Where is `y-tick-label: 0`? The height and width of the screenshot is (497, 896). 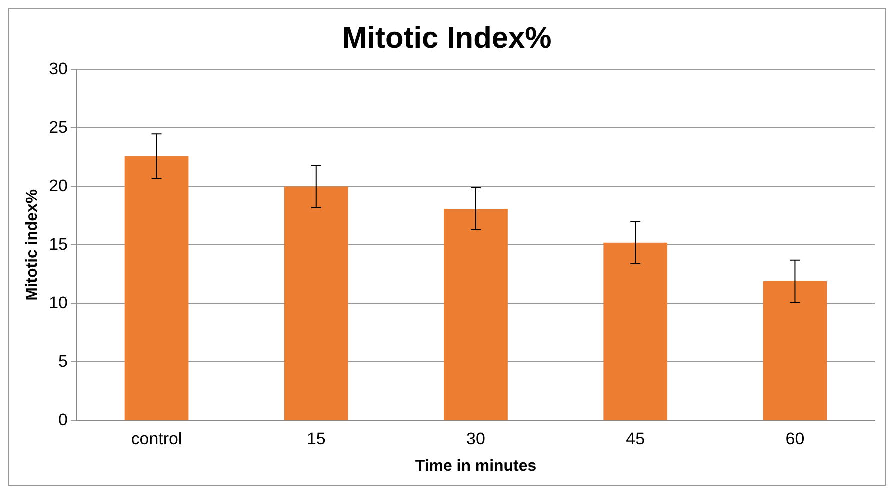 y-tick-label: 0 is located at coordinates (63, 420).